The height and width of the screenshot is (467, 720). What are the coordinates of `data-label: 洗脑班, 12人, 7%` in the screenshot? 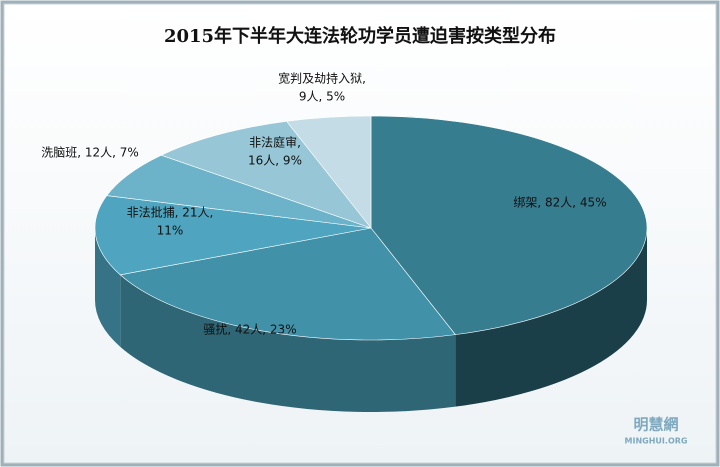 It's located at (90, 153).